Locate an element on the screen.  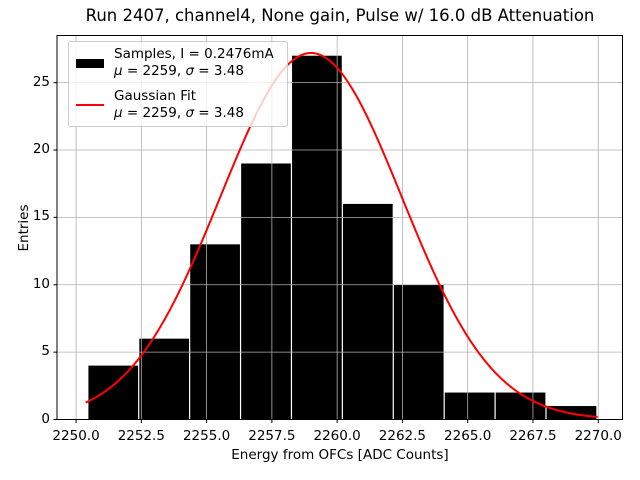
y-tick-label: 10 is located at coordinates (41, 283).